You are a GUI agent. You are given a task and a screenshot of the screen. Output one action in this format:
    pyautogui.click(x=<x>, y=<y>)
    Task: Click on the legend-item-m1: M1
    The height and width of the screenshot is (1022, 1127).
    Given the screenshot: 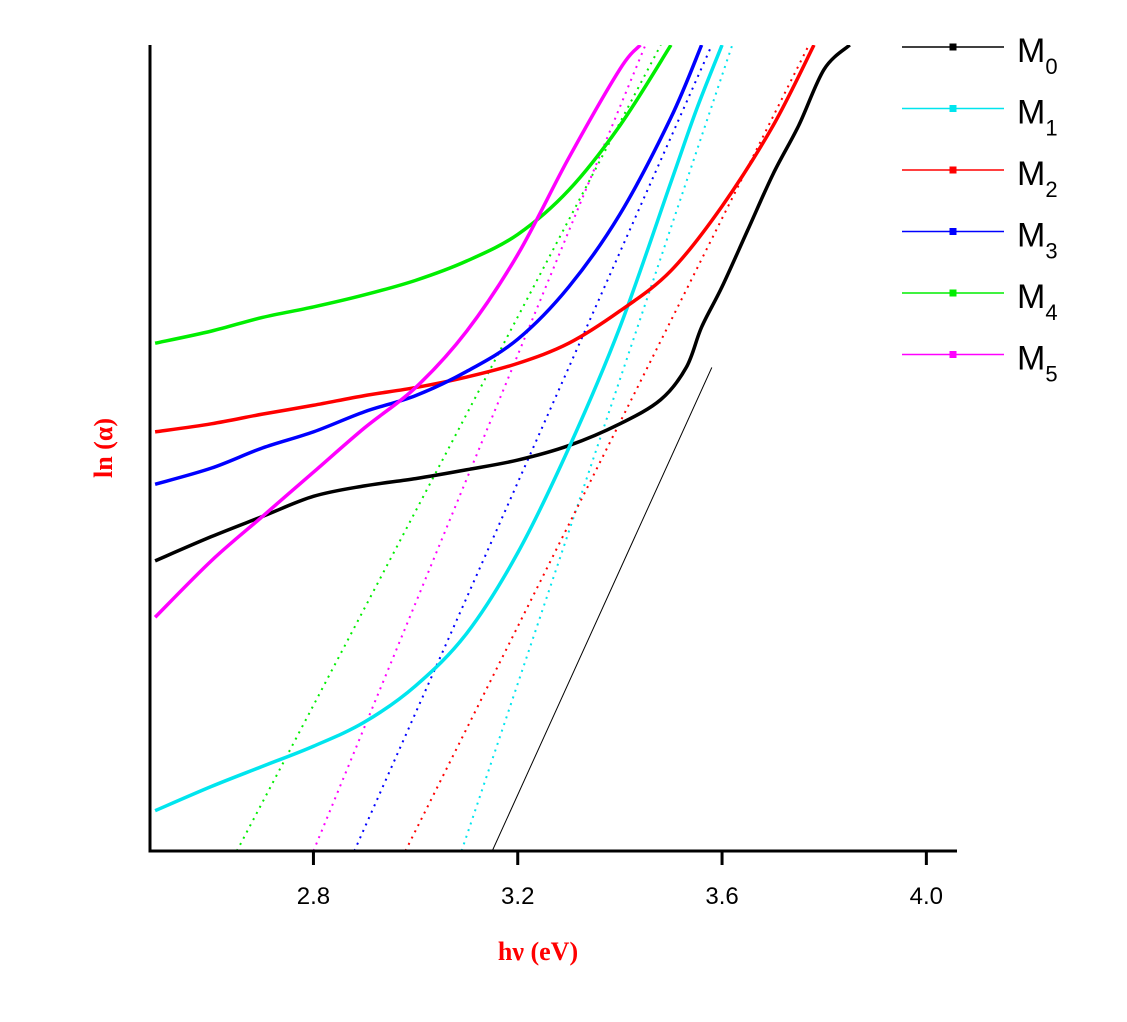 What is the action you would take?
    pyautogui.click(x=980, y=117)
    